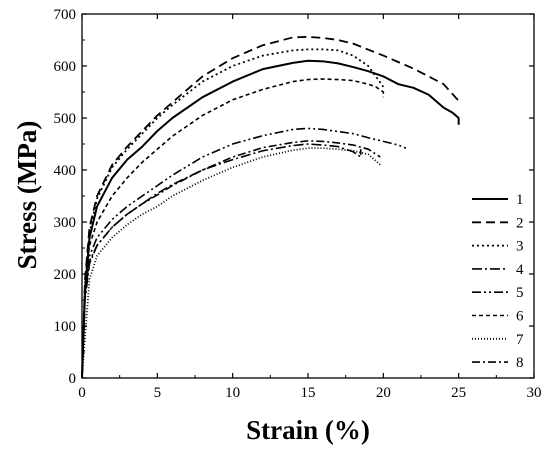 The image size is (550, 452). Describe the element at coordinates (520, 200) in the screenshot. I see `legend-label-1: 1` at that location.